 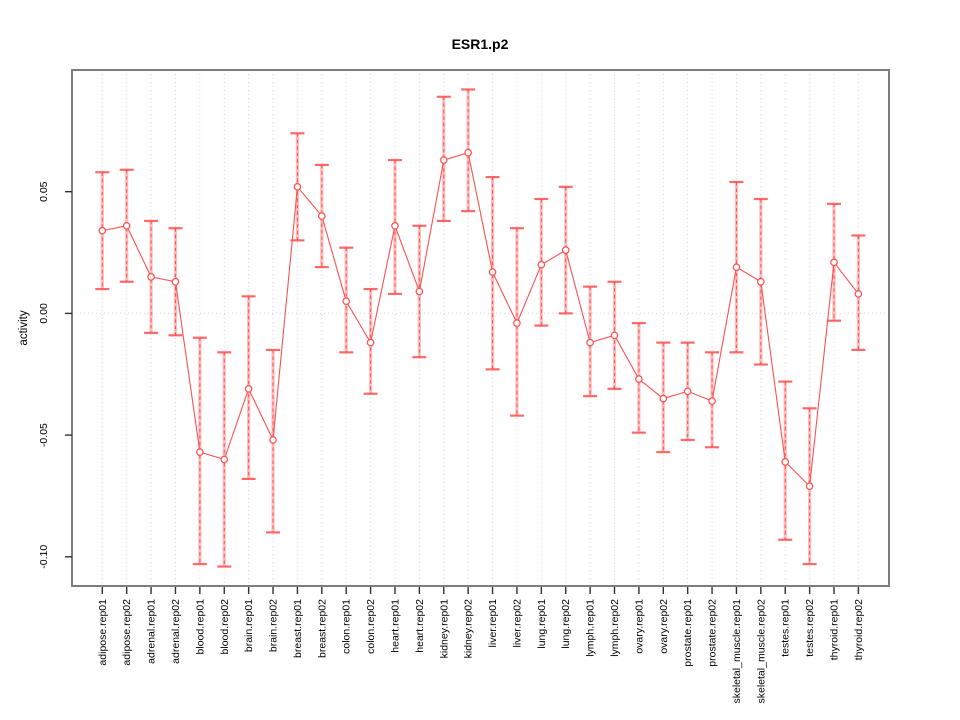 I want to click on x-tick-label: ovary.rep01, so click(x=639, y=626).